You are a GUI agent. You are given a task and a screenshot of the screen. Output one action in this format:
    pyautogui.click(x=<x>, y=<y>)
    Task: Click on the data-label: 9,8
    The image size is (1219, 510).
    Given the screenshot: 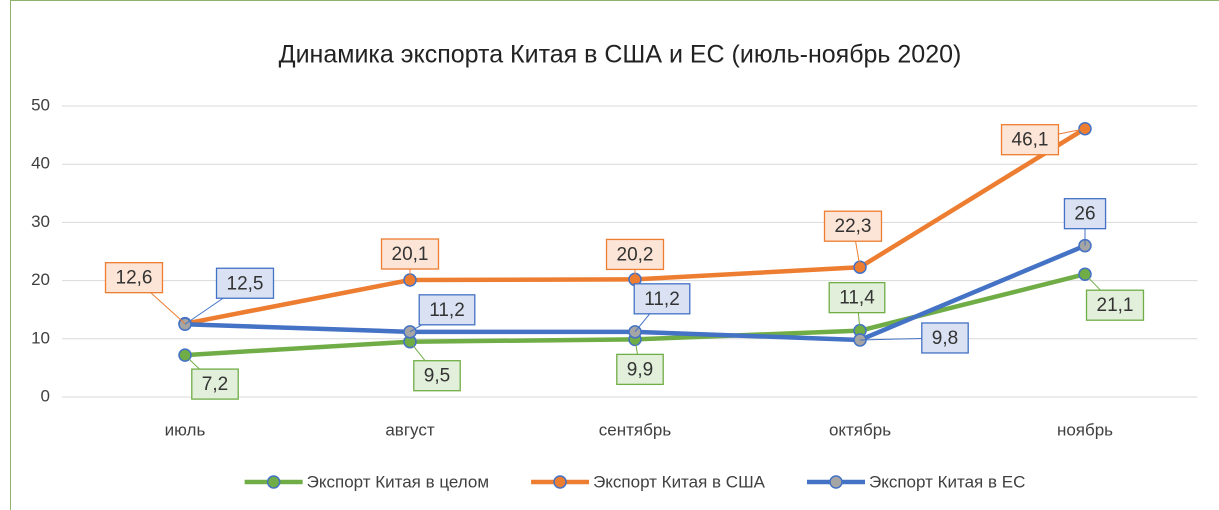 What is the action you would take?
    pyautogui.click(x=914, y=338)
    